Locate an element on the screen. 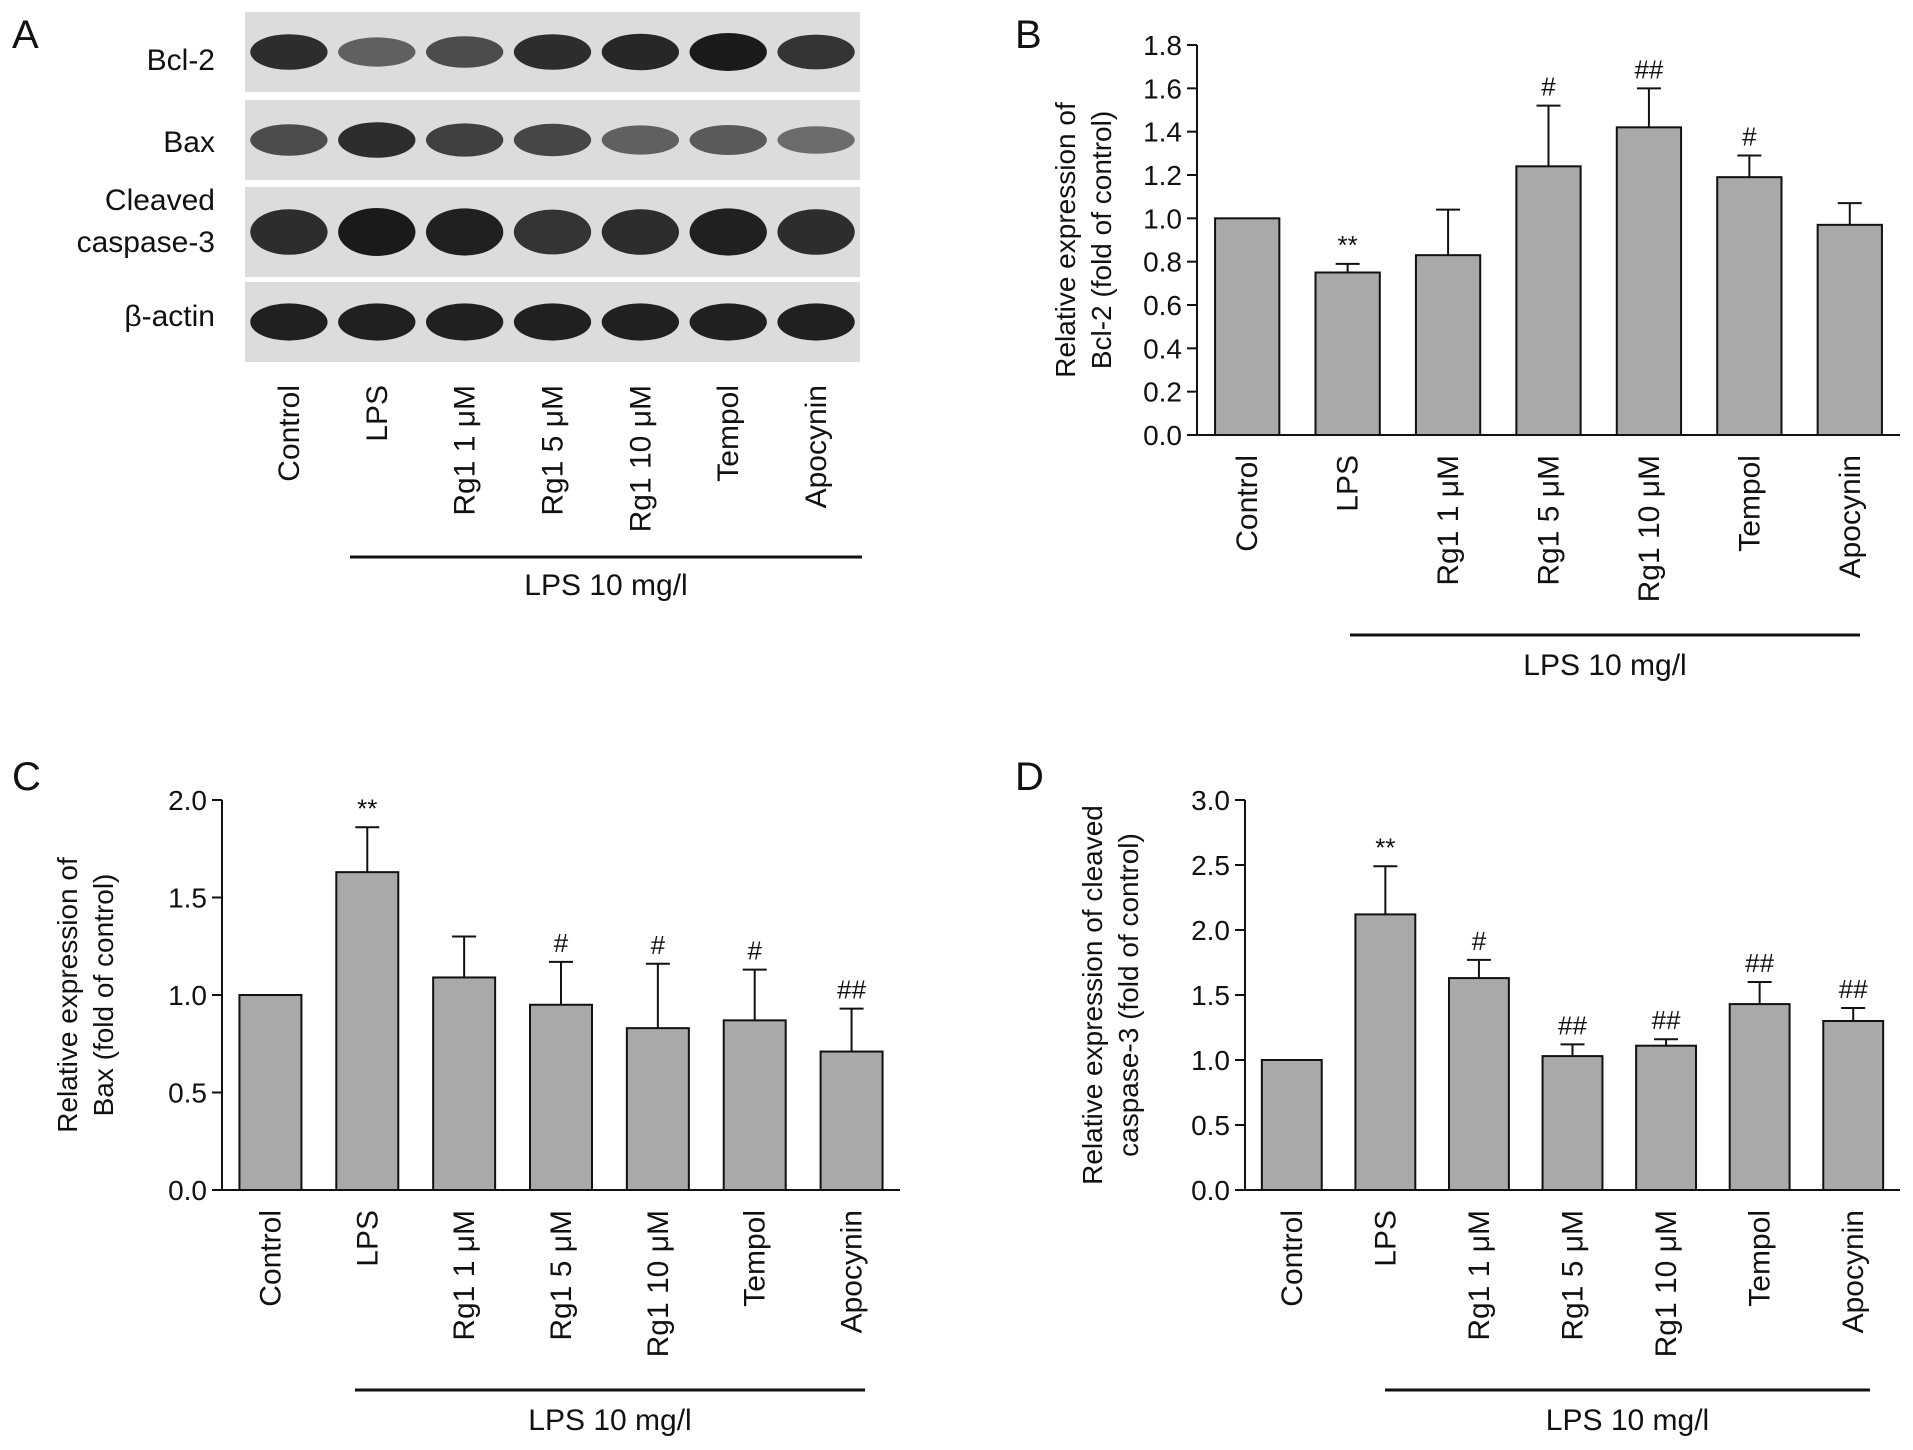 The image size is (1913, 1450). y-tick-label: 0.4 is located at coordinates (1162, 348).